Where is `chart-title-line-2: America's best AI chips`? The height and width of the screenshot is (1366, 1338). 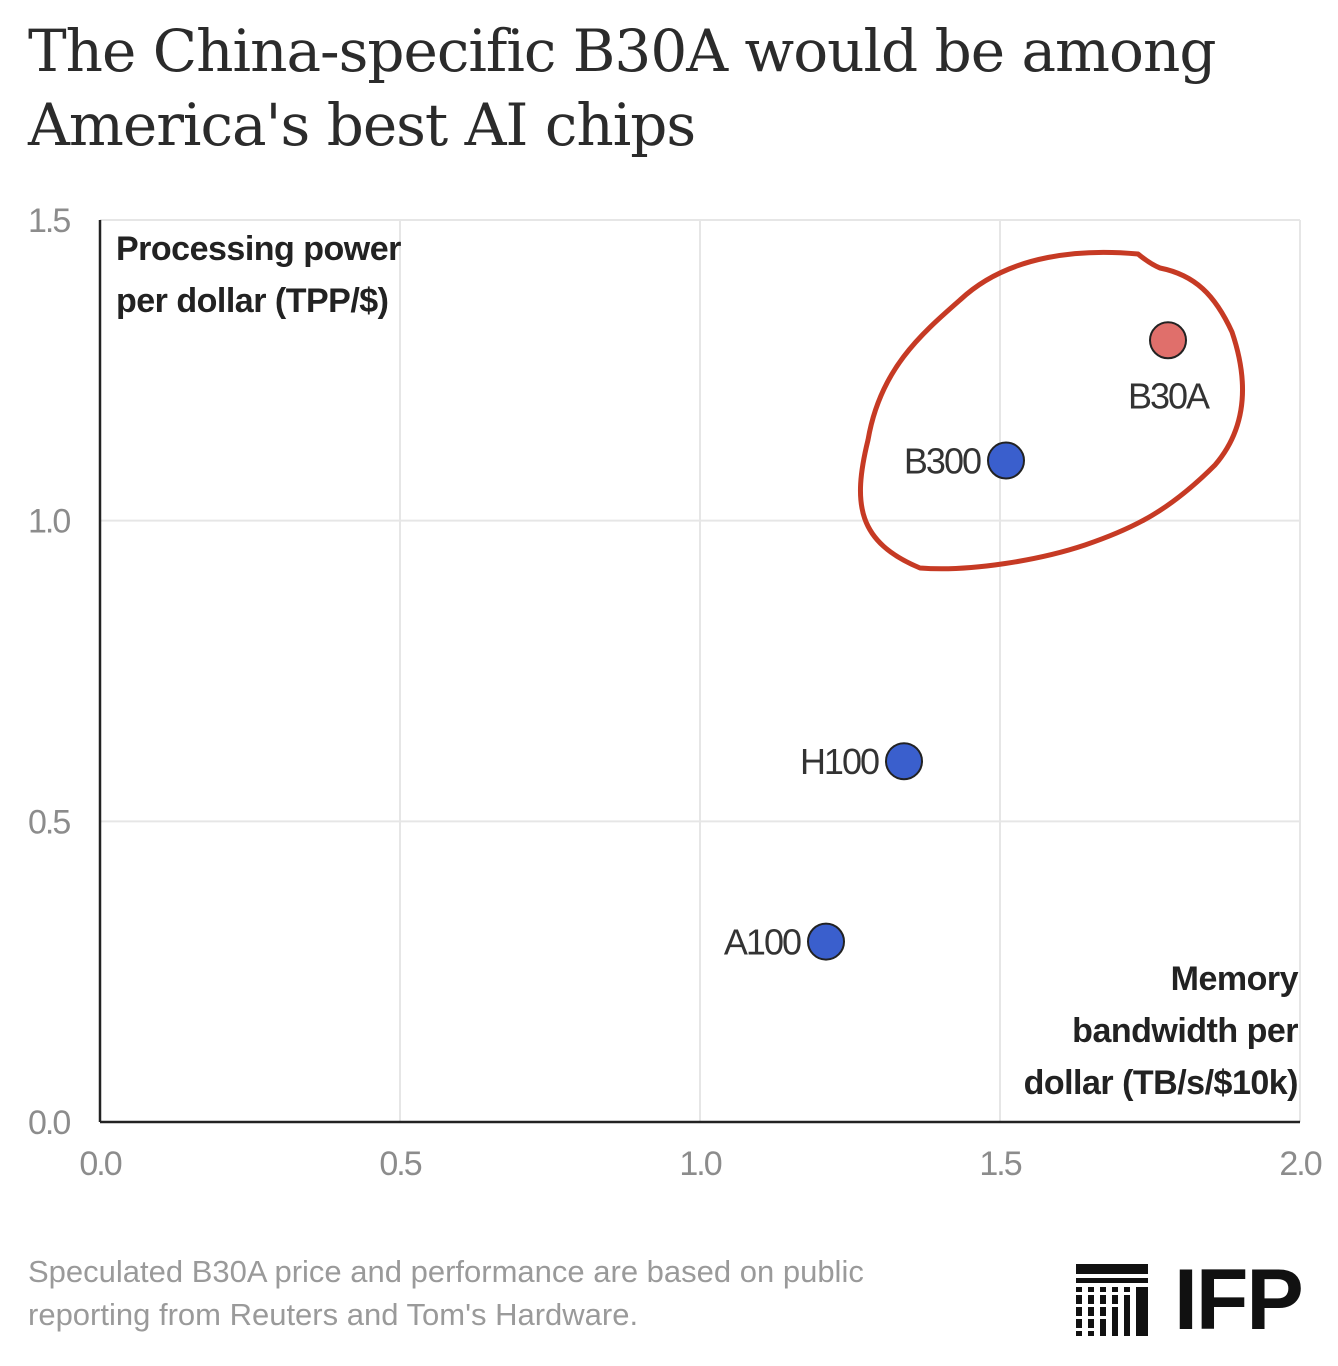
chart-title-line-2: America's best AI chips is located at coordinates (362, 125).